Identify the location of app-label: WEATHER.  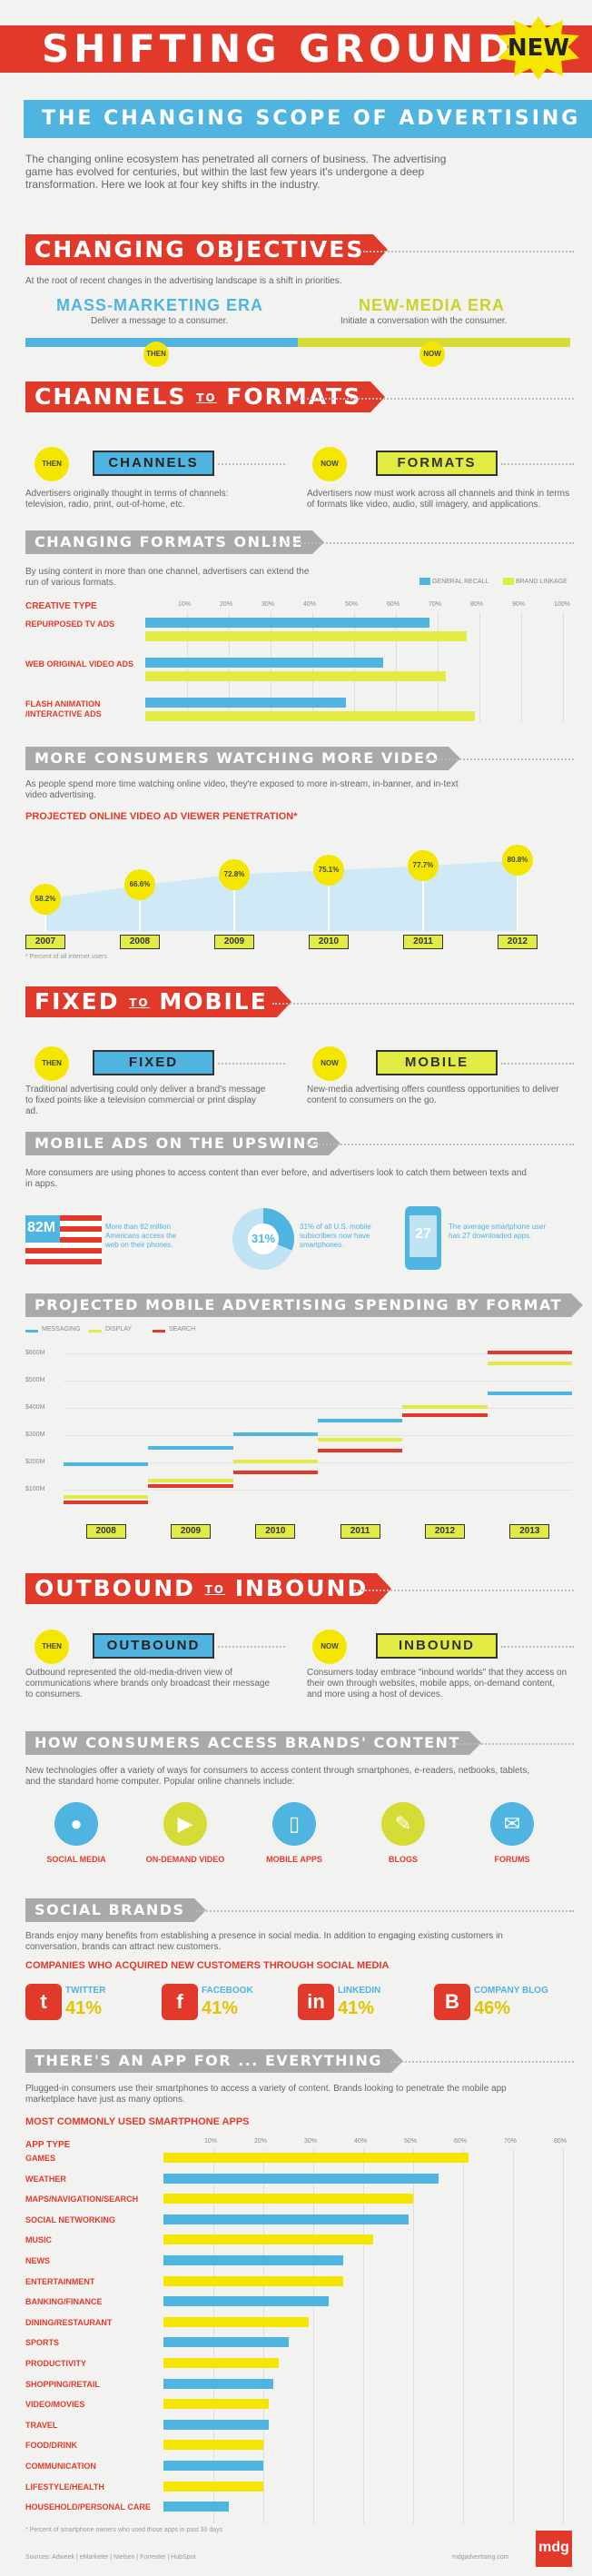
(45, 2179).